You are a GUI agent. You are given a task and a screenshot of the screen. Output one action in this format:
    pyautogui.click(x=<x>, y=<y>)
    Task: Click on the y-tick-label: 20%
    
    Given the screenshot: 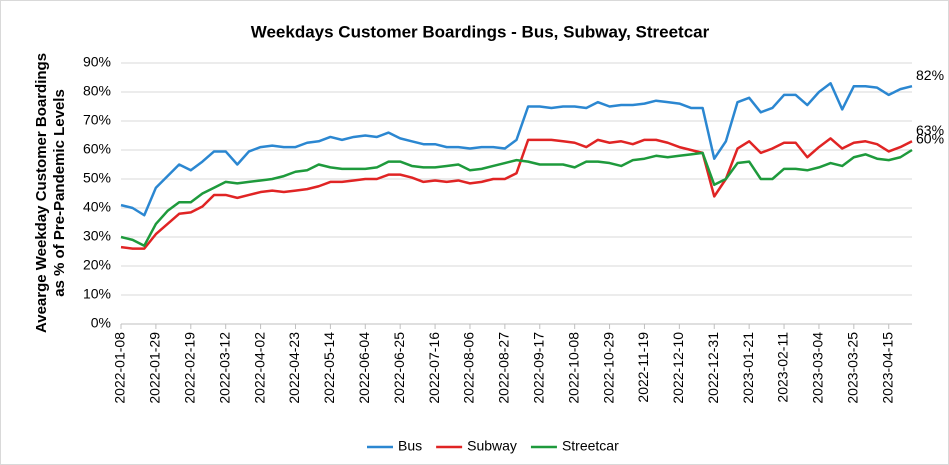 What is the action you would take?
    pyautogui.click(x=97, y=265)
    